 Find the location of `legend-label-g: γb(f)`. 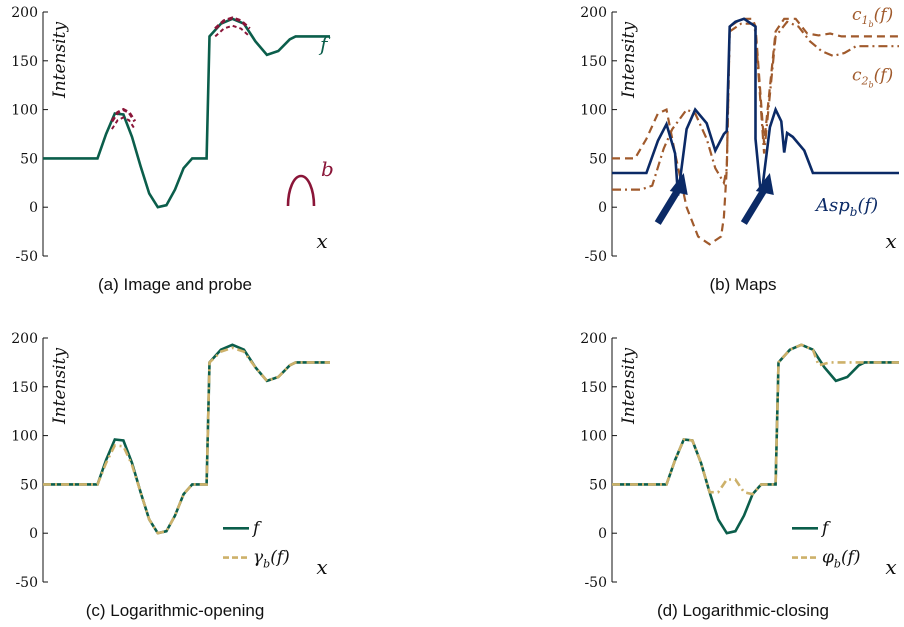

legend-label-g: γb(f) is located at coordinates (271, 559).